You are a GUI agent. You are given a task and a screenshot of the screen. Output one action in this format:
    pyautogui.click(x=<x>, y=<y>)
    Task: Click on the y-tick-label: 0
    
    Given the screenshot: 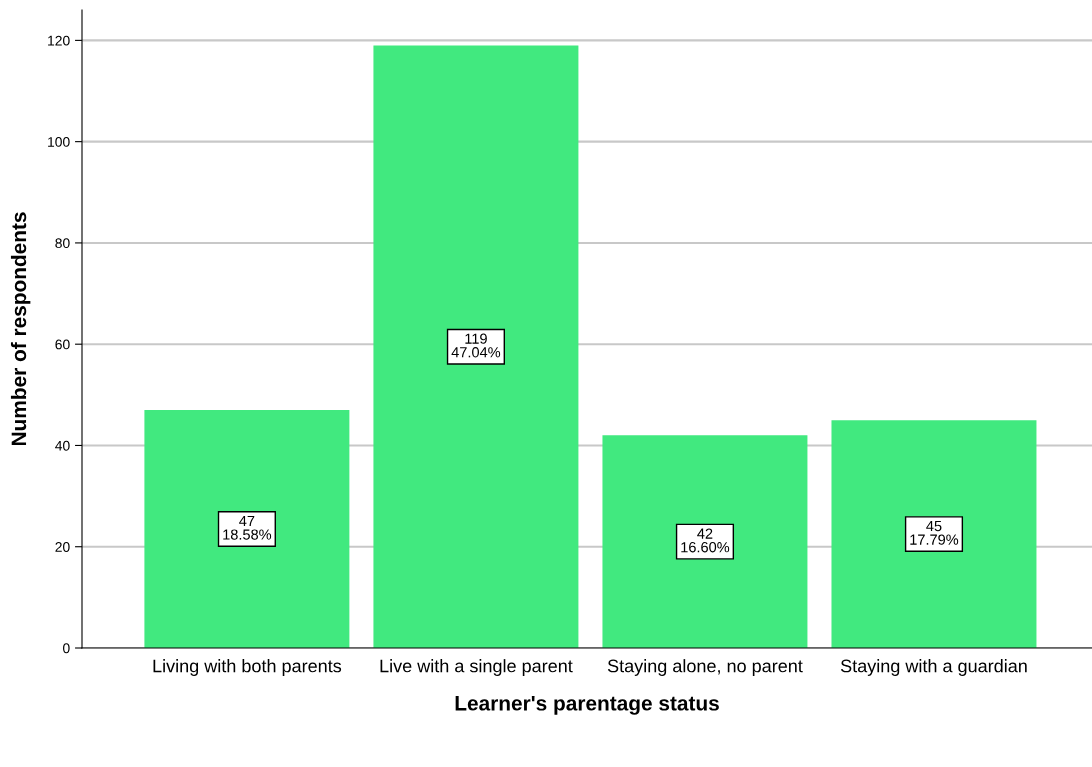 What is the action you would take?
    pyautogui.click(x=66, y=648)
    